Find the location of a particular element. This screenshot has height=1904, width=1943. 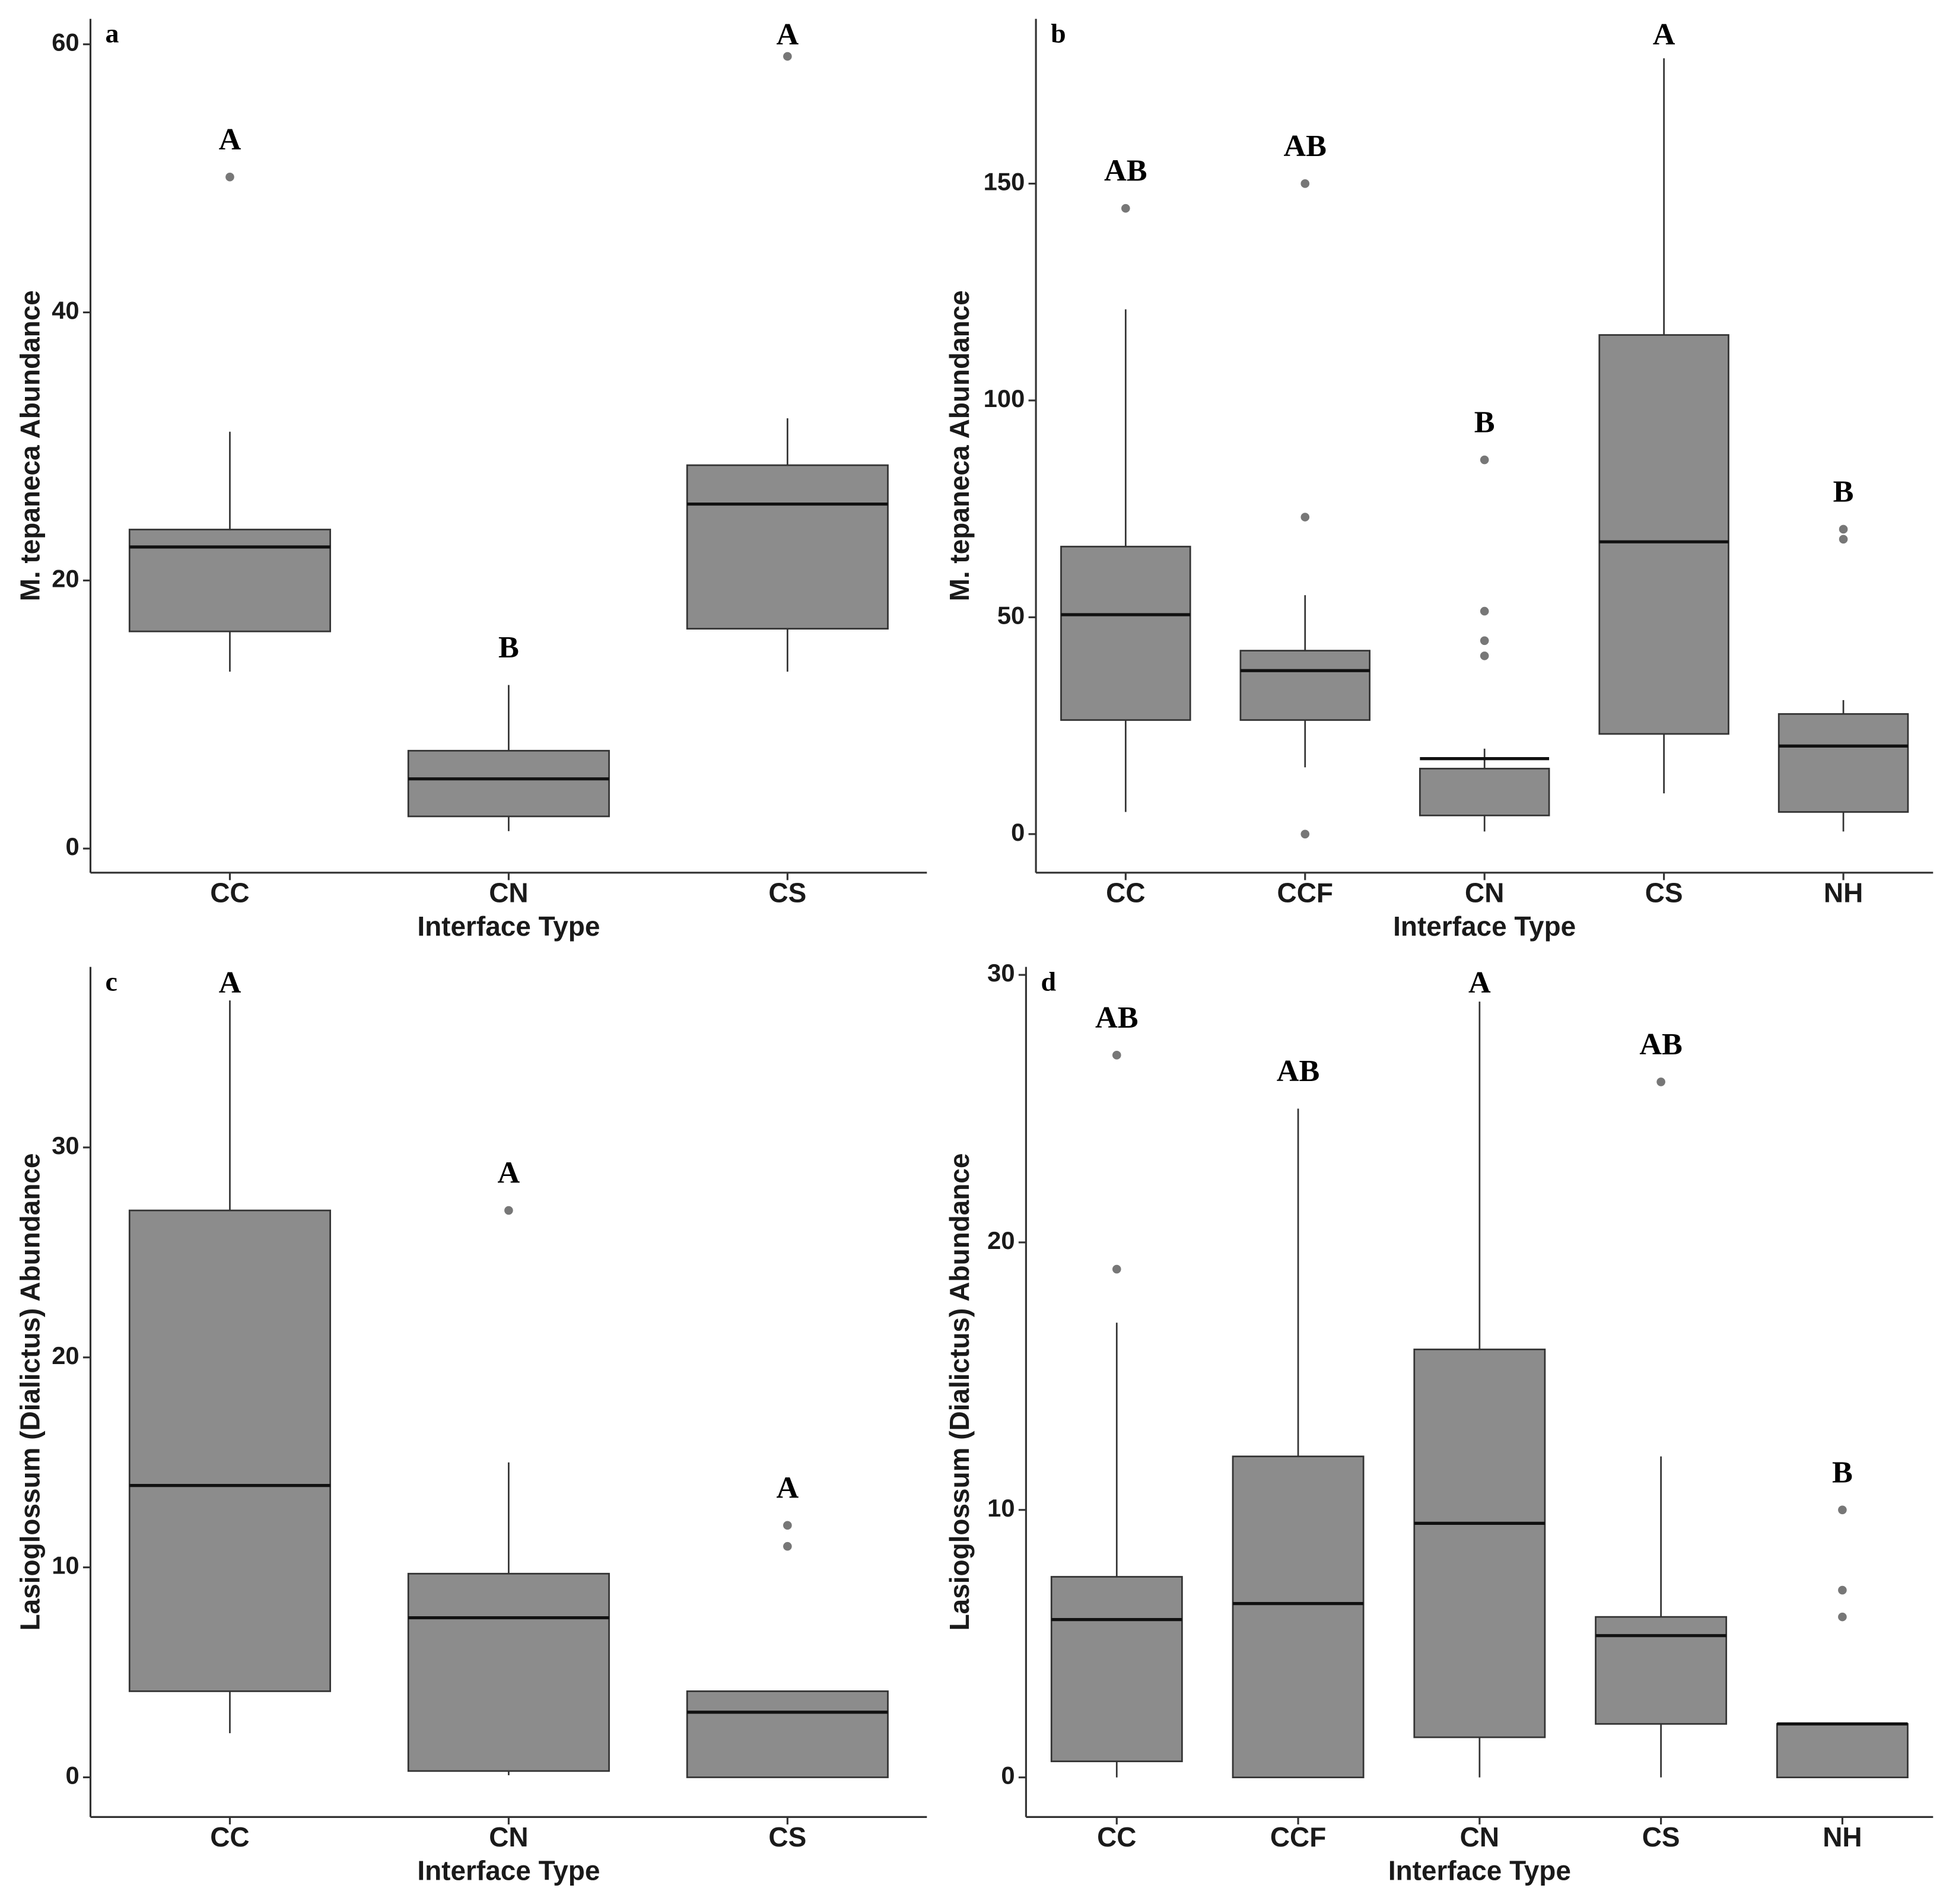

y-tick-label: 50 is located at coordinates (1011, 615).